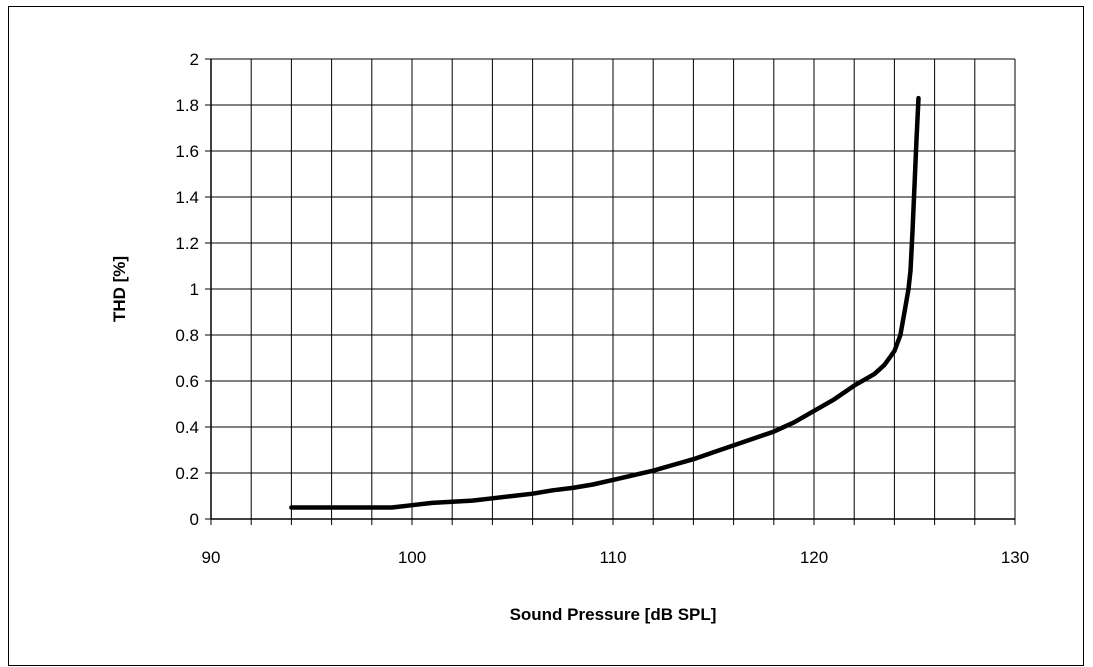 The height and width of the screenshot is (667, 1093). Describe the element at coordinates (613, 614) in the screenshot. I see `x-axis-title: Sound Pressure [dB SPL]` at that location.